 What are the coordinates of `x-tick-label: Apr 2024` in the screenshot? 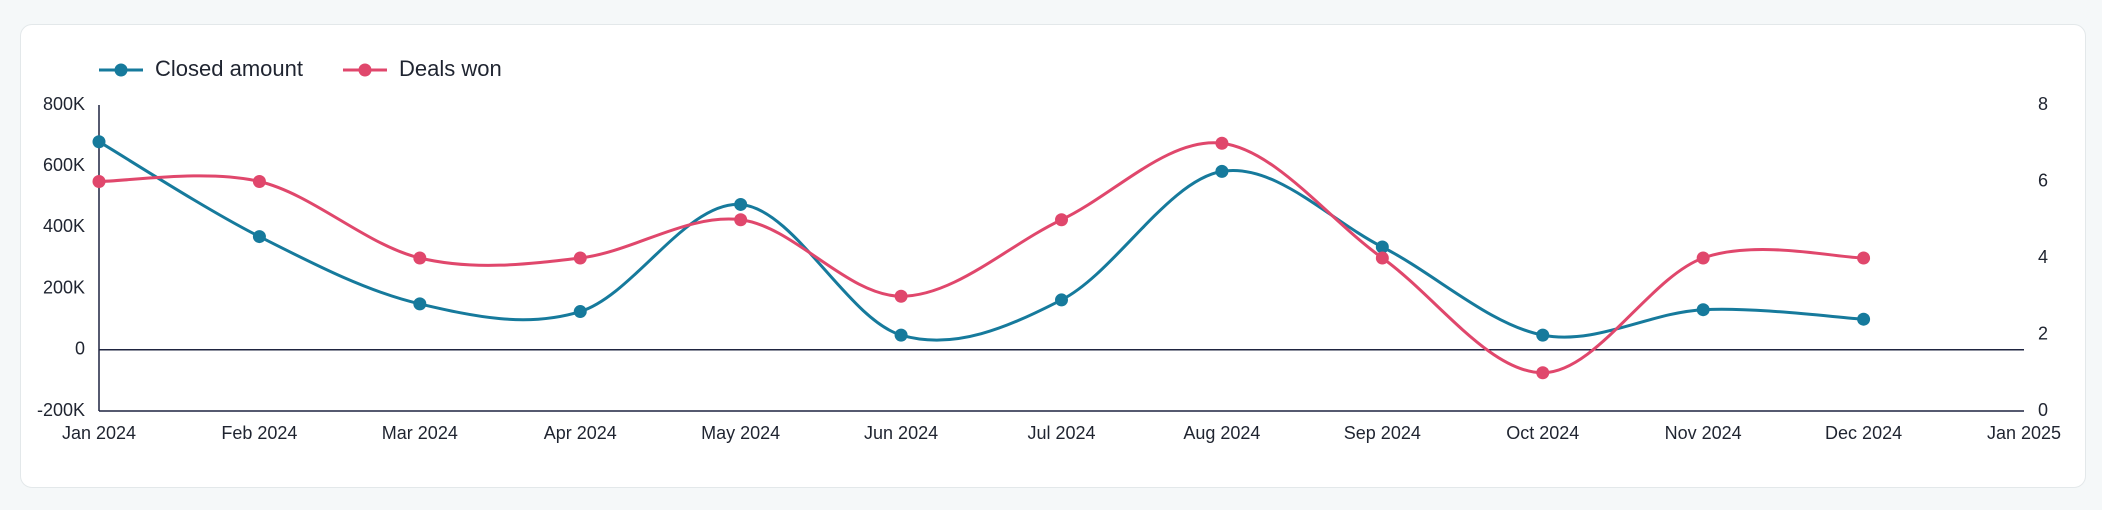 It's located at (580, 433).